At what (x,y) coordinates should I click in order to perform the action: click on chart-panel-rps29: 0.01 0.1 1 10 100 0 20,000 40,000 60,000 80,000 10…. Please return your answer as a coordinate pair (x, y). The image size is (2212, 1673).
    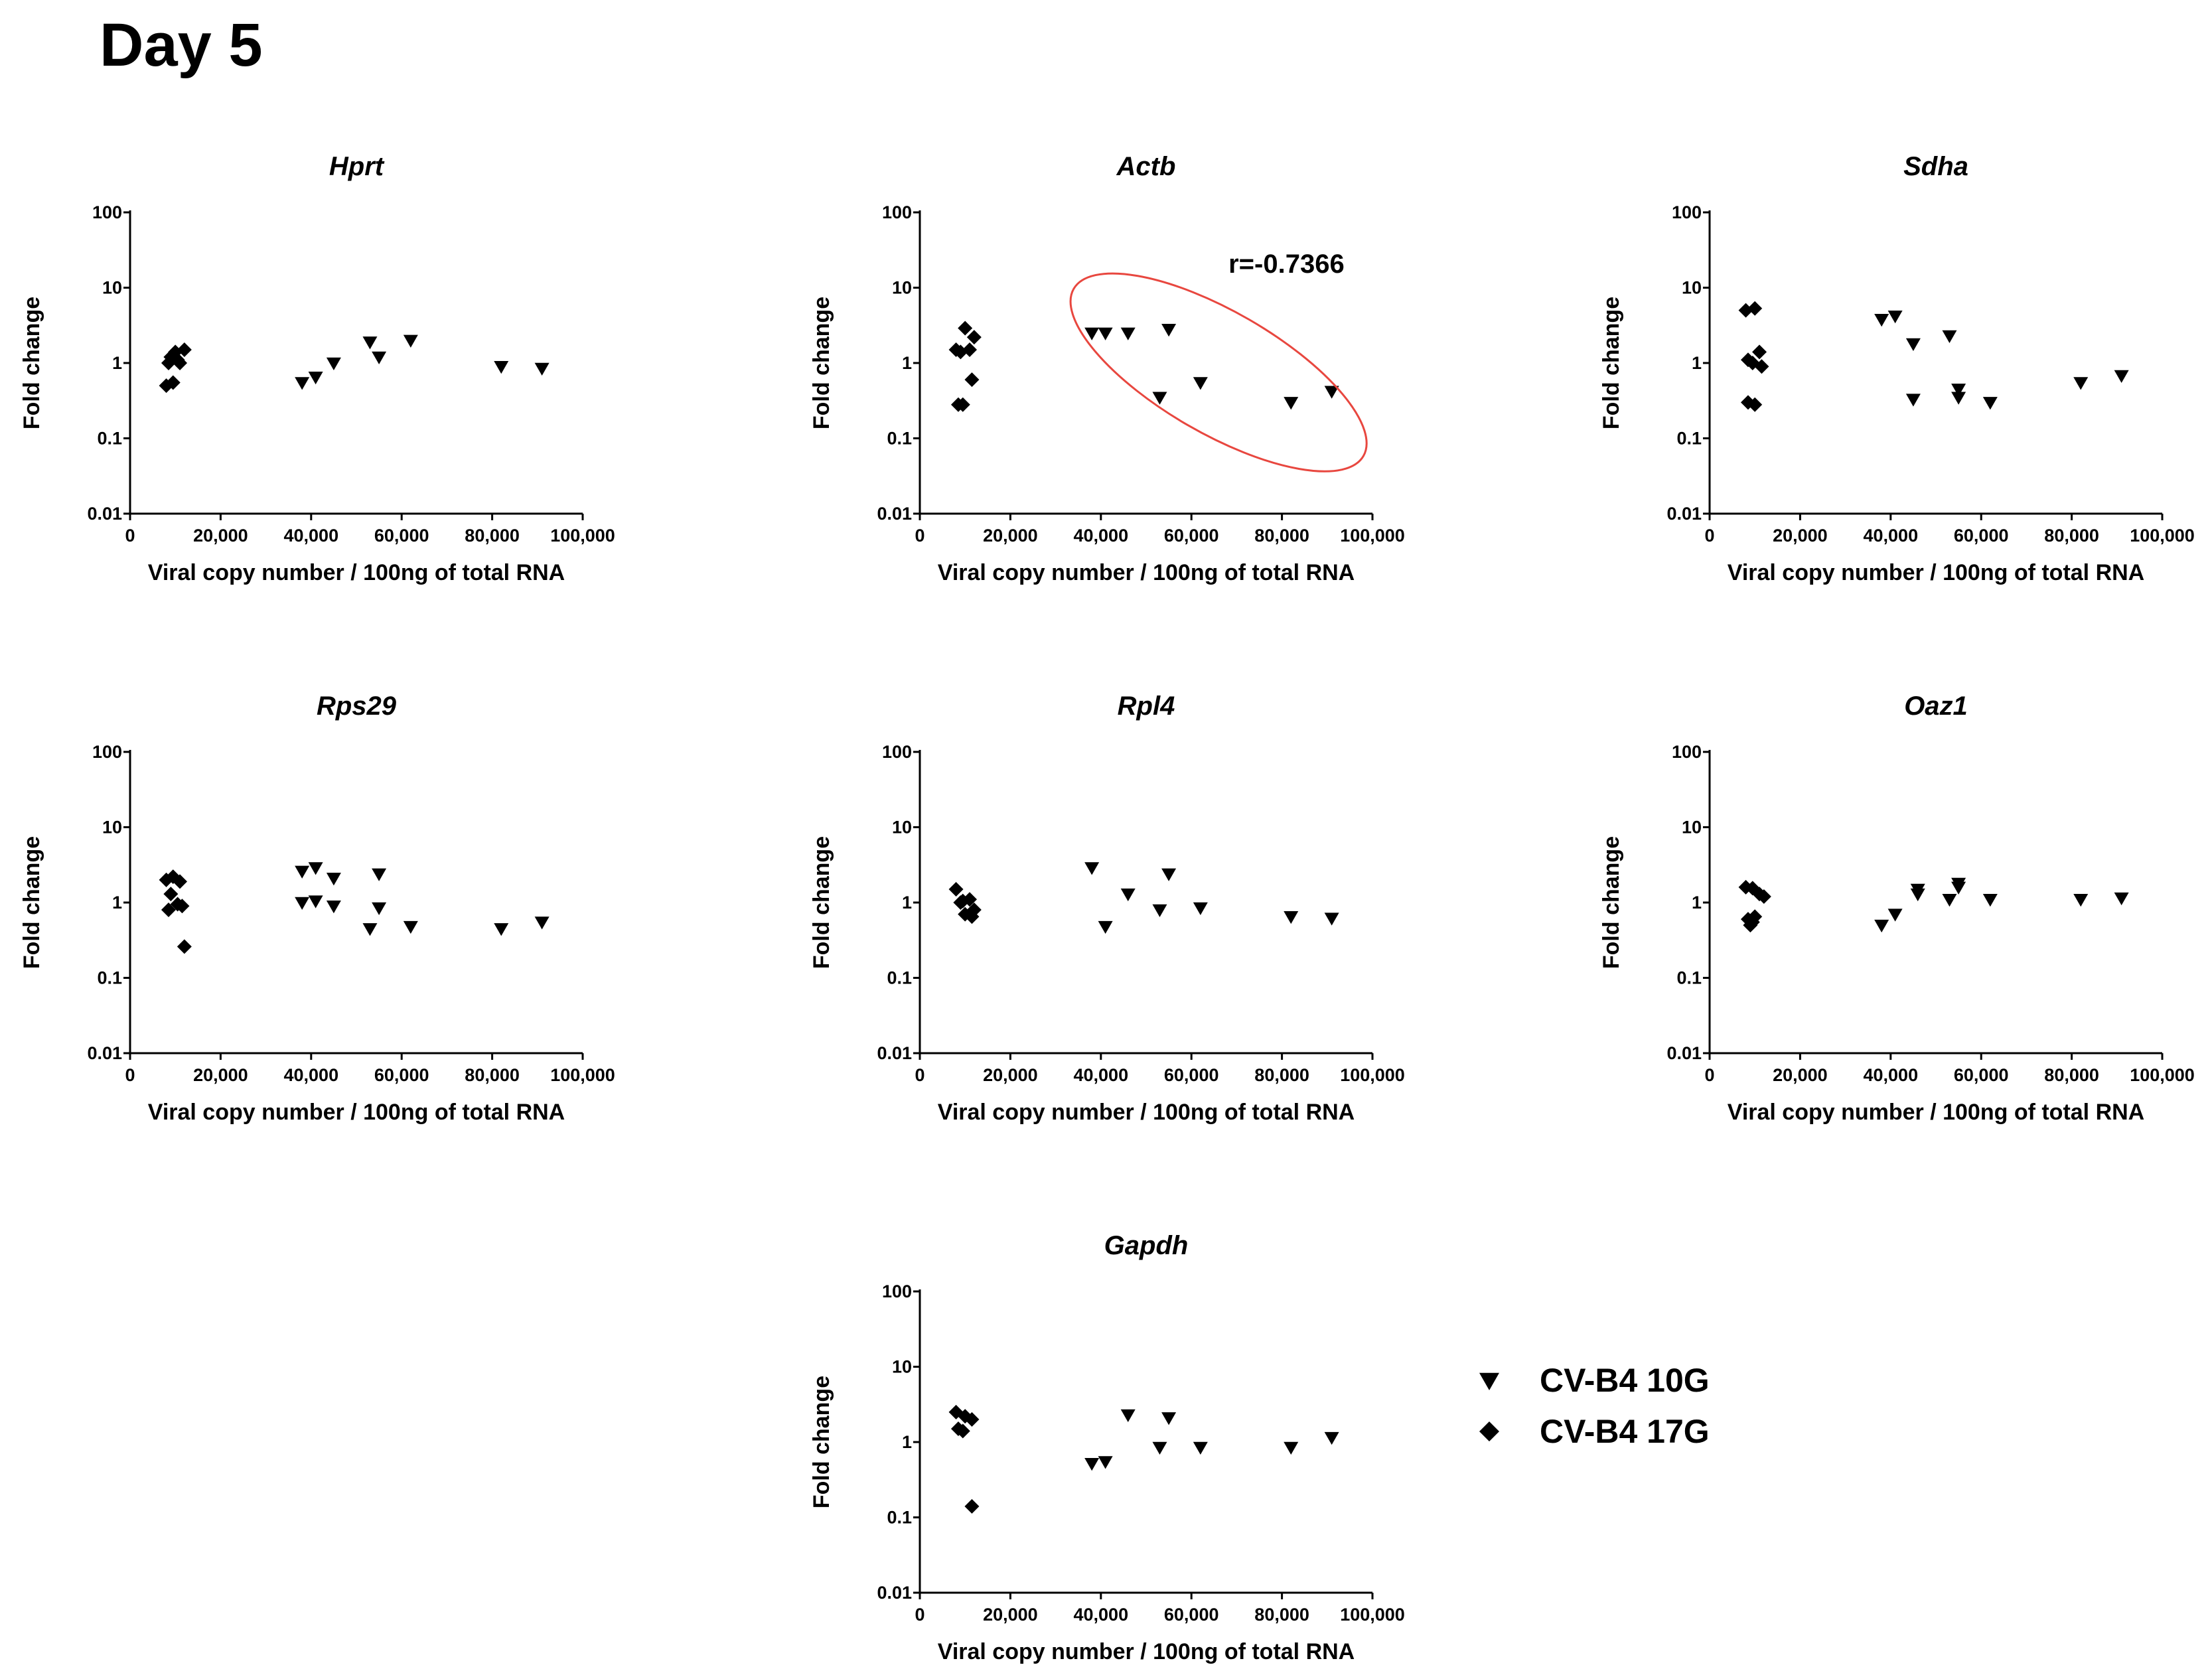
    Looking at the image, I should click on (317, 908).